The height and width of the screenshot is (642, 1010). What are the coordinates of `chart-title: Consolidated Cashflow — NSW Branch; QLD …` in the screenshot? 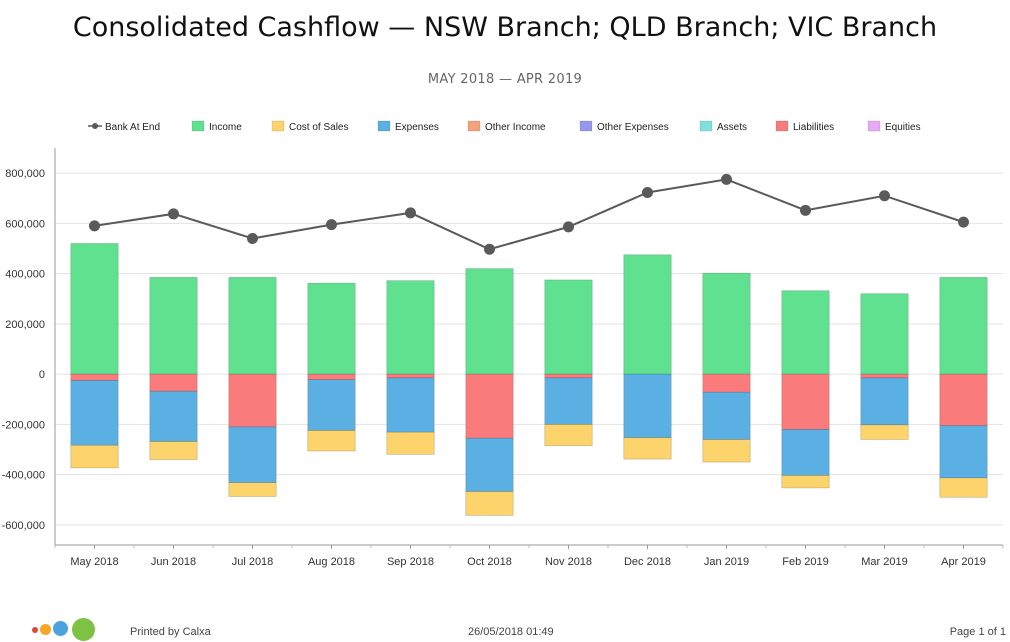 It's located at (505, 27).